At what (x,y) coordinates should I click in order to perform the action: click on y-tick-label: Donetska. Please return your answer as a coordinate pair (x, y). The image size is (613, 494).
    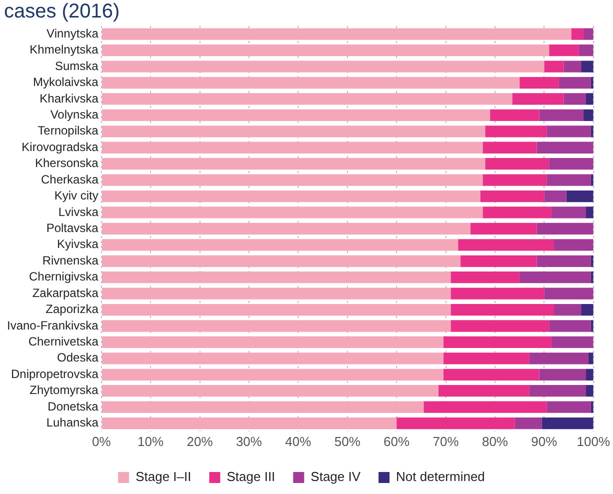
    Looking at the image, I should click on (73, 406).